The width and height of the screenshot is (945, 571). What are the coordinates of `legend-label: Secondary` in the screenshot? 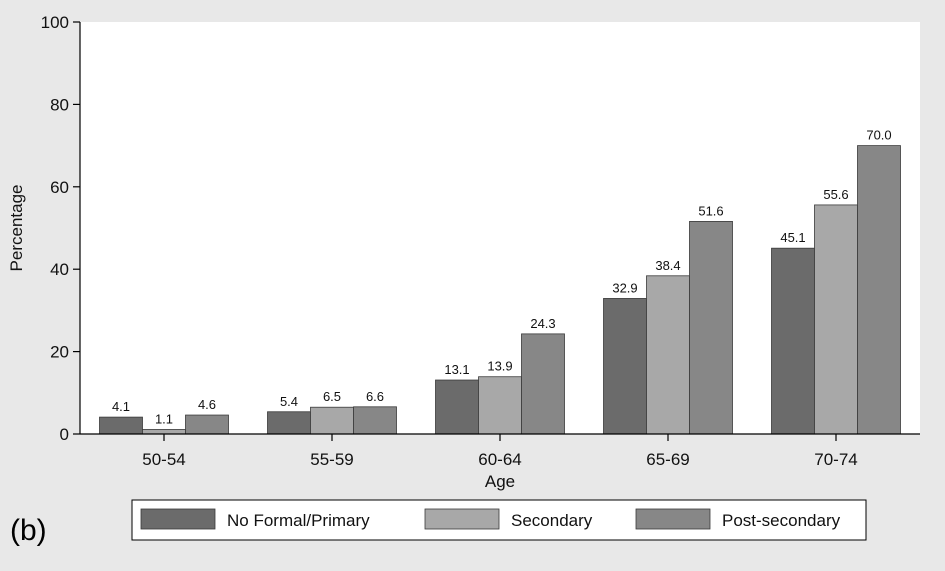 It's located at (552, 520).